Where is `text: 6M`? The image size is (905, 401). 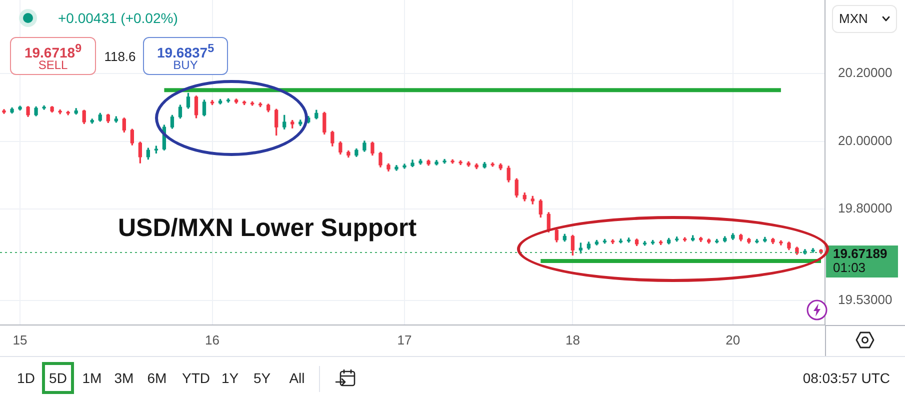
text: 6M is located at coordinates (157, 378).